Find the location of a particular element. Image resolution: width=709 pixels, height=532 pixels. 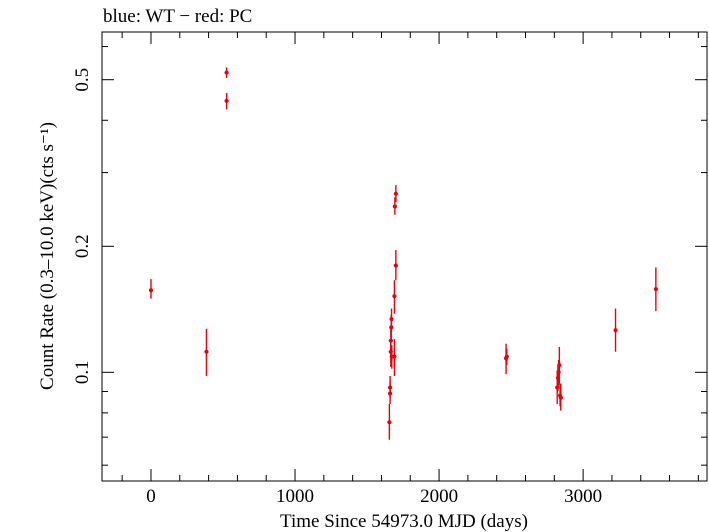

y-tick-label: 0.5 is located at coordinates (82, 80).